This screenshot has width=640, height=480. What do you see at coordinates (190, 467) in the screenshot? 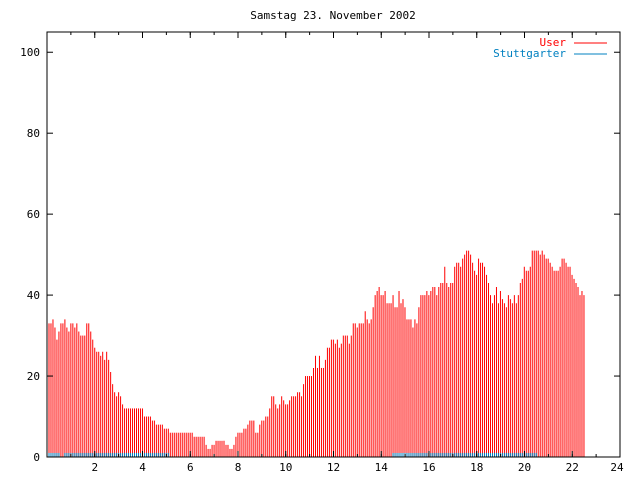
I see `x-tick-label: 6` at bounding box center [190, 467].